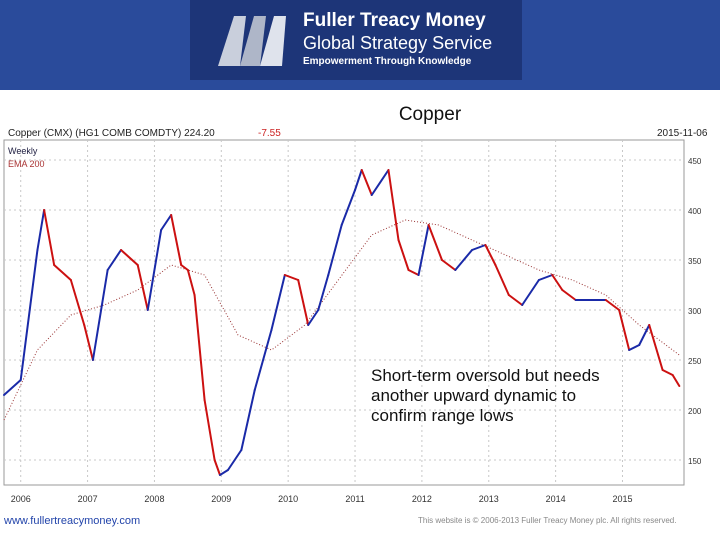  I want to click on x-tick-label: 2009, so click(221, 499).